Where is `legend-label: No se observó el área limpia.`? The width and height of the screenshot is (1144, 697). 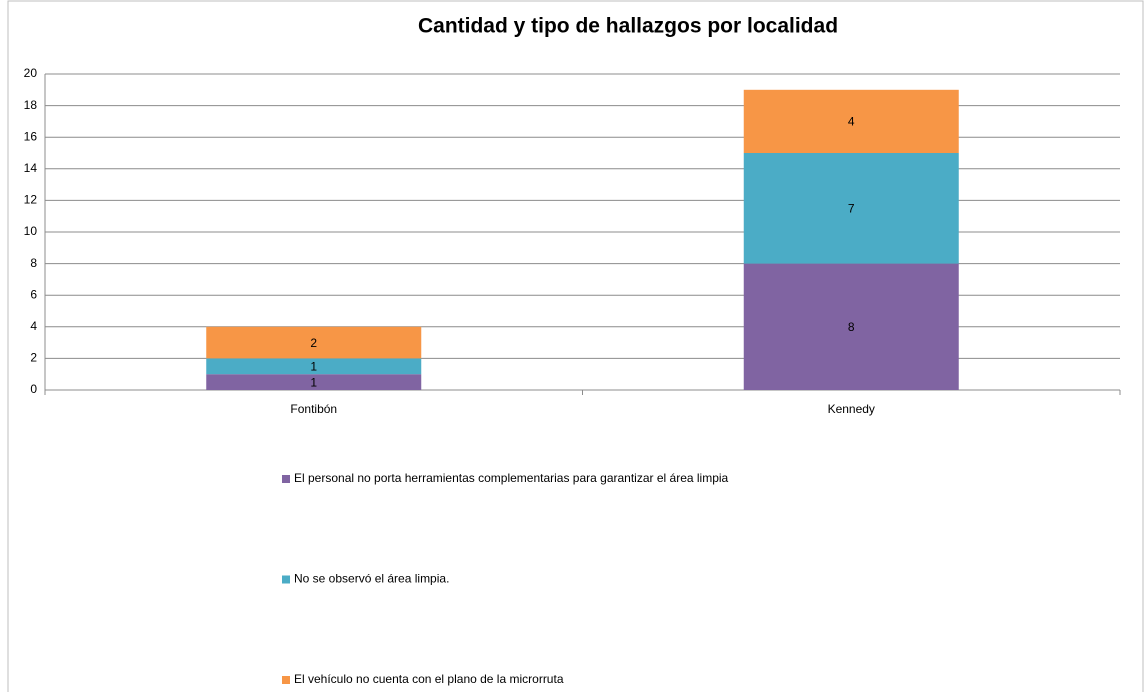 legend-label: No se observó el área limpia. is located at coordinates (371, 579).